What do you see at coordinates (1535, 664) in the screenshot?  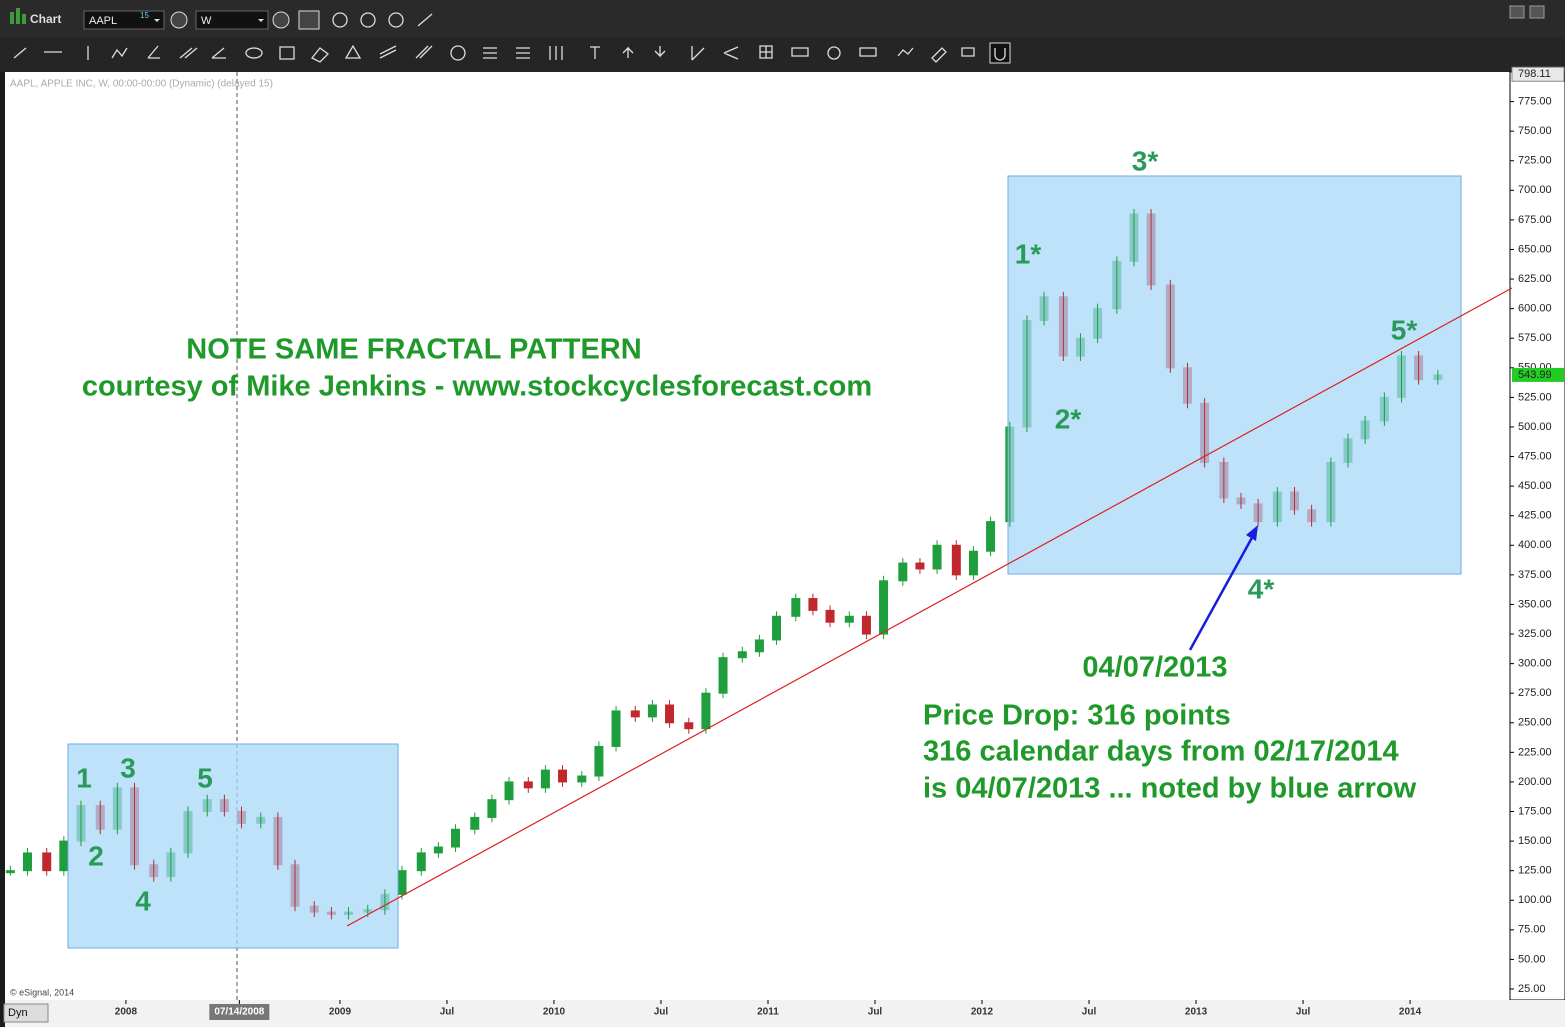 I see `y-tick-label: 300.00` at bounding box center [1535, 664].